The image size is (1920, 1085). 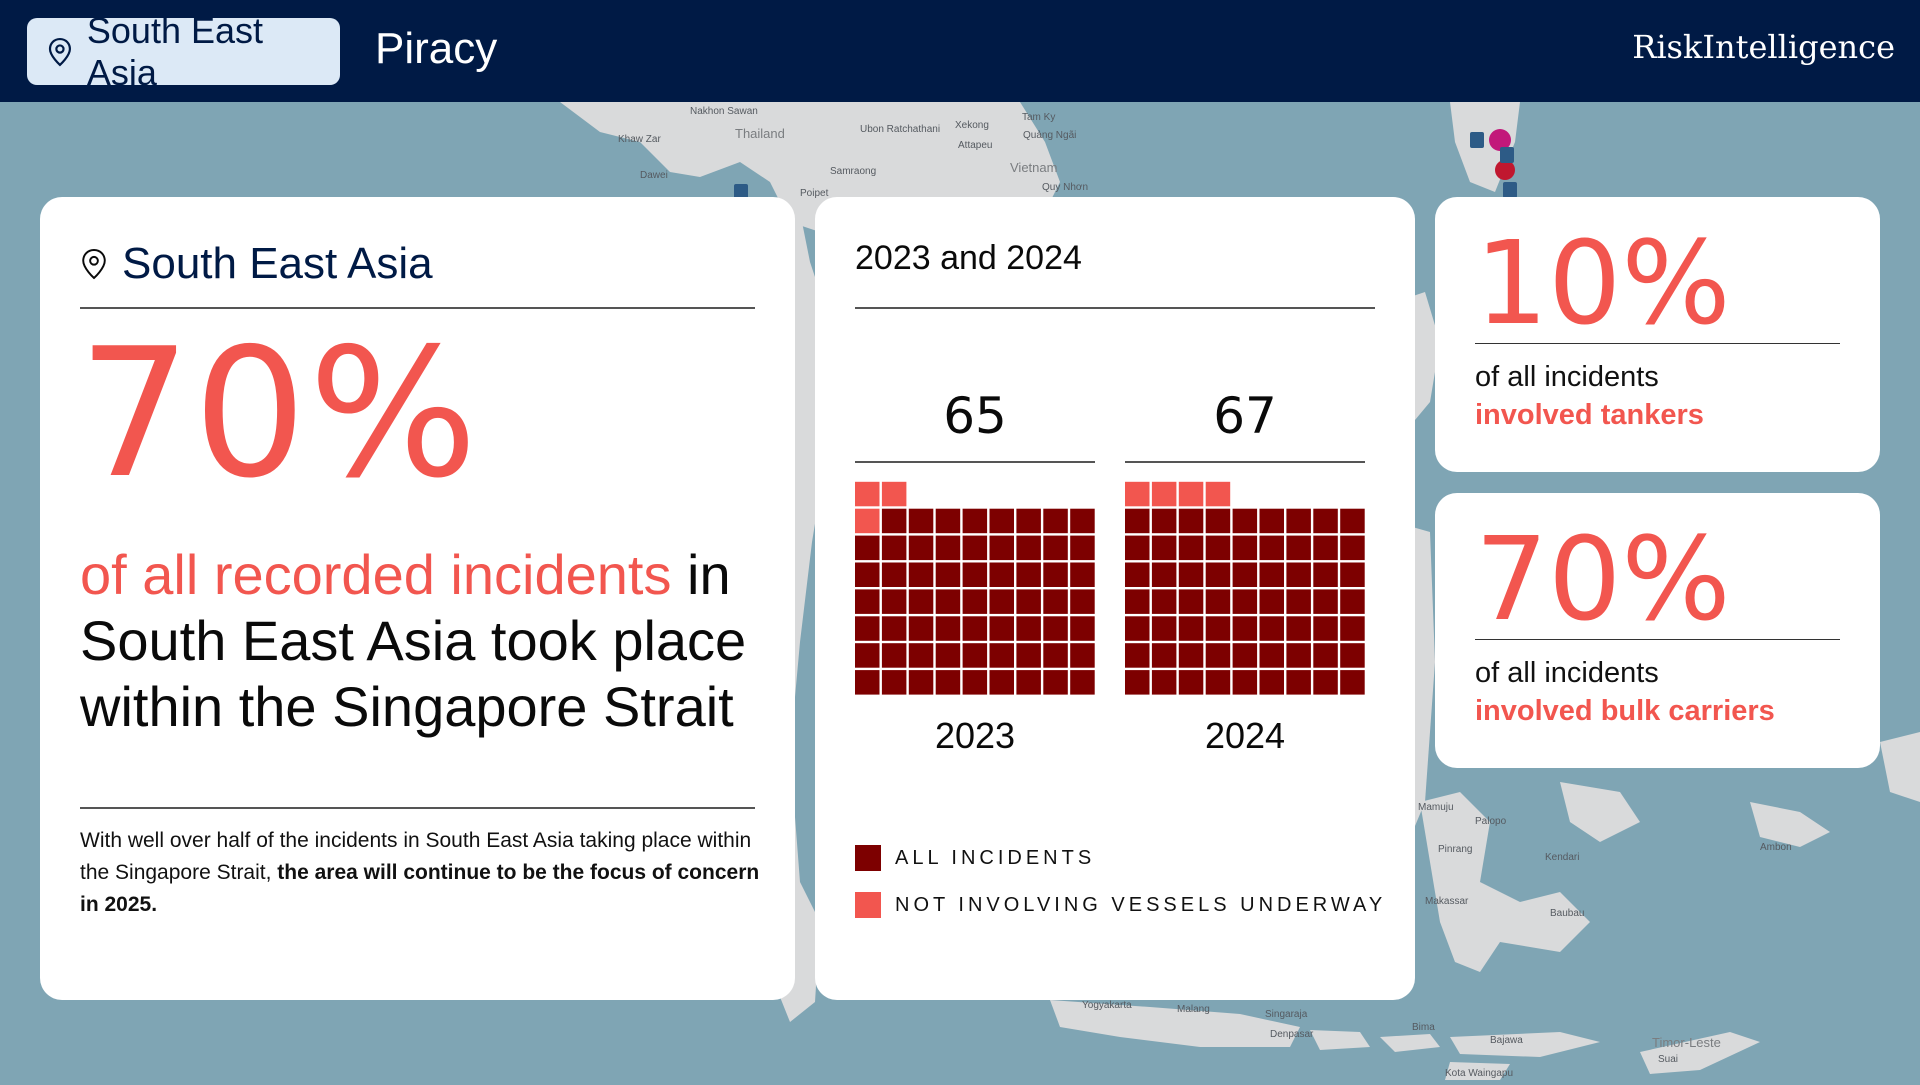 I want to click on map-label: Pinrang, so click(x=1455, y=849).